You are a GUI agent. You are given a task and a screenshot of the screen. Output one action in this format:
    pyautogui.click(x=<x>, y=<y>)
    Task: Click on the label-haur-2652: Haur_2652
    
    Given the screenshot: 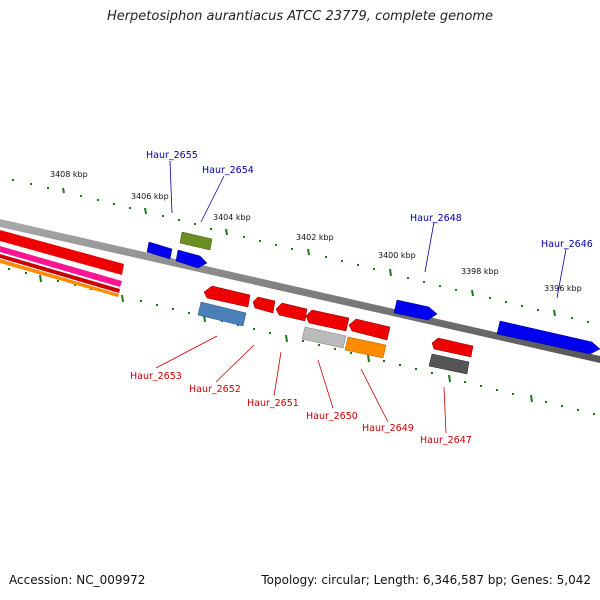 What is the action you would take?
    pyautogui.click(x=215, y=389)
    